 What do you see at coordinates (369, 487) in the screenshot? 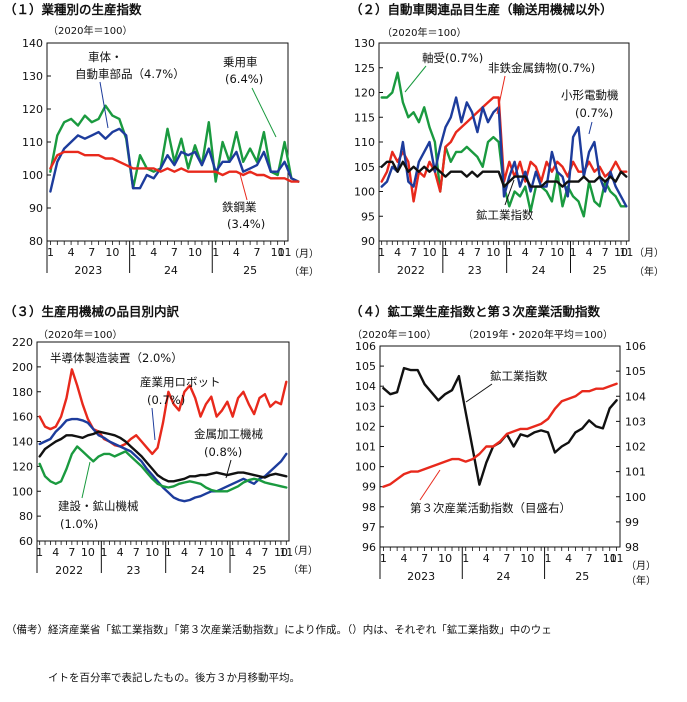
I see `y-tick-label: 99` at bounding box center [369, 487].